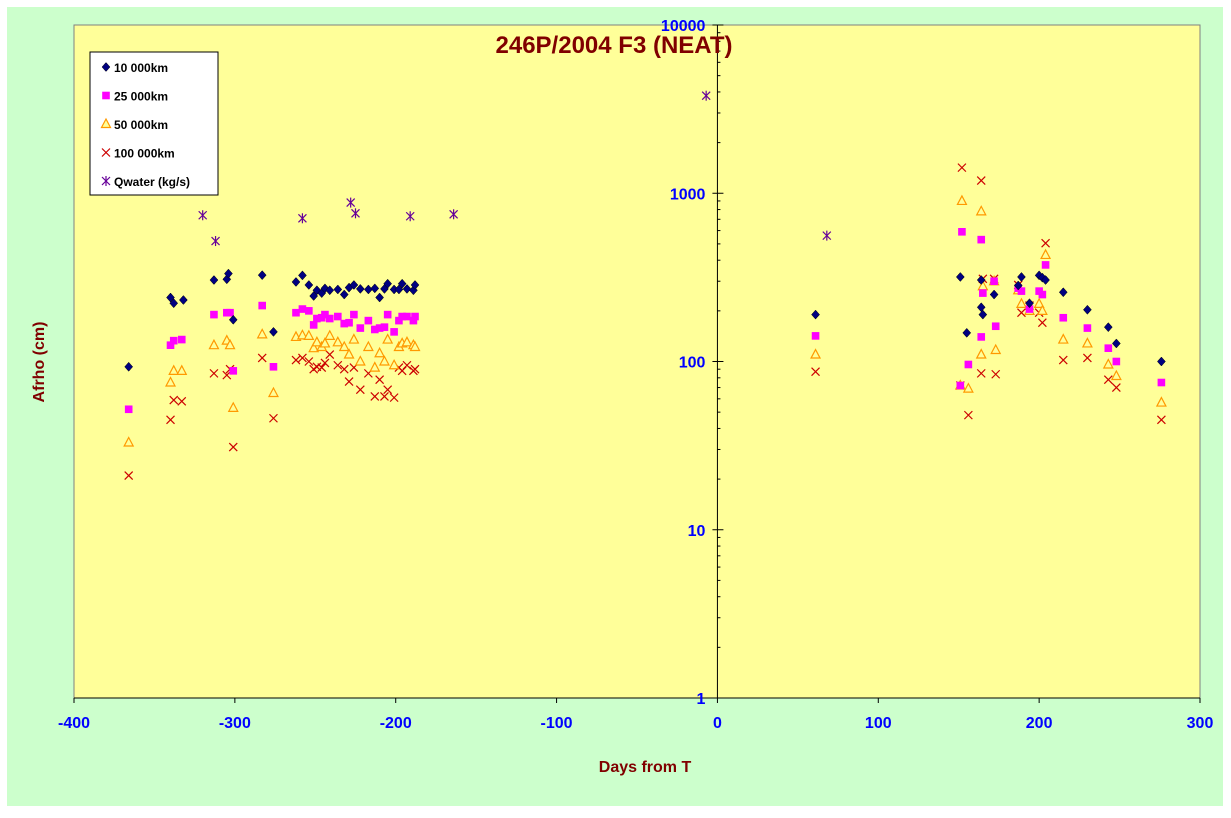 The image size is (1231, 818). Describe the element at coordinates (39, 362) in the screenshot. I see `y-axis-label: Afrho (cm)` at that location.